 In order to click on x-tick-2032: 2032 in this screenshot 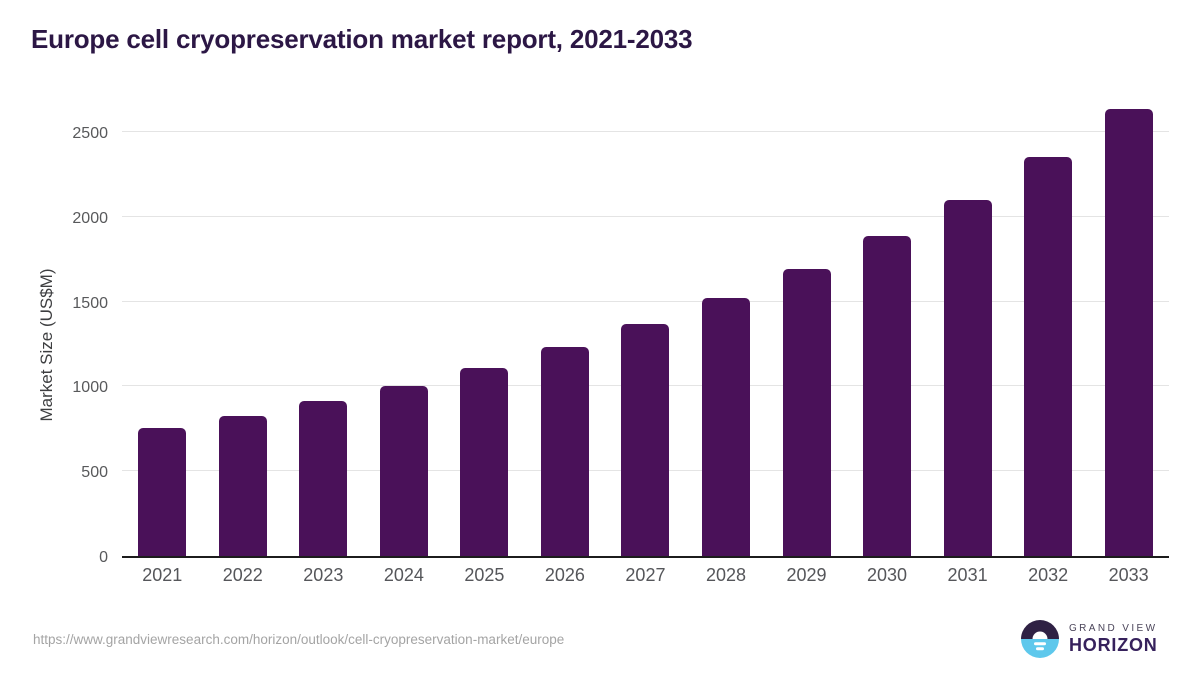, I will do `click(1048, 575)`.